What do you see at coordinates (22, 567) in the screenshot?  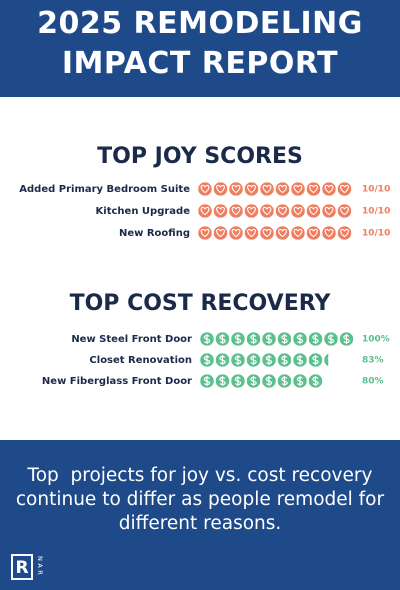 I see `logo-box` at bounding box center [22, 567].